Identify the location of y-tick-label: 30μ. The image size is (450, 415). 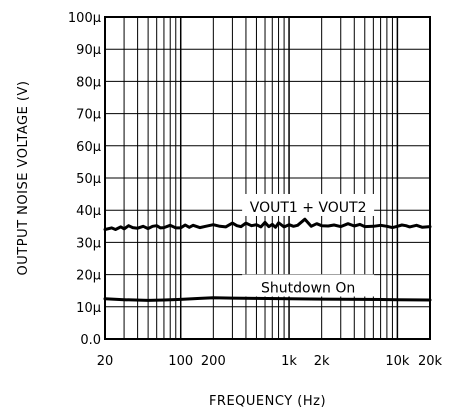
(88, 243).